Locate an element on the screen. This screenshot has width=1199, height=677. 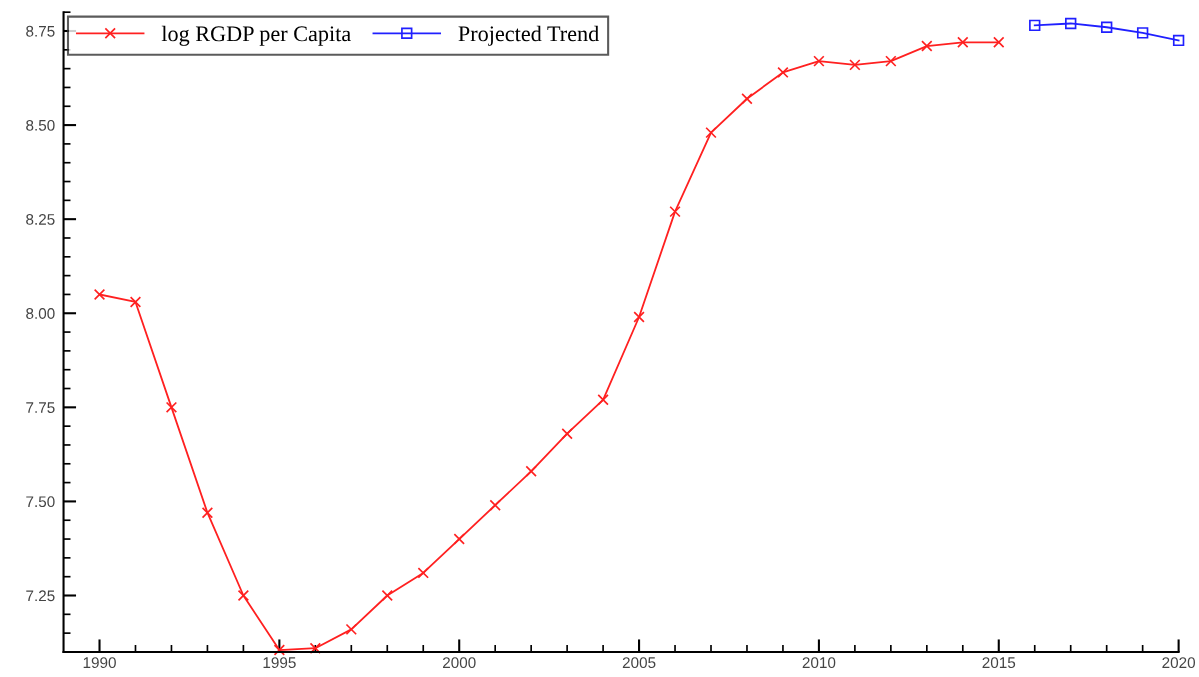
y-tick-label: 7.25 is located at coordinates (40, 596).